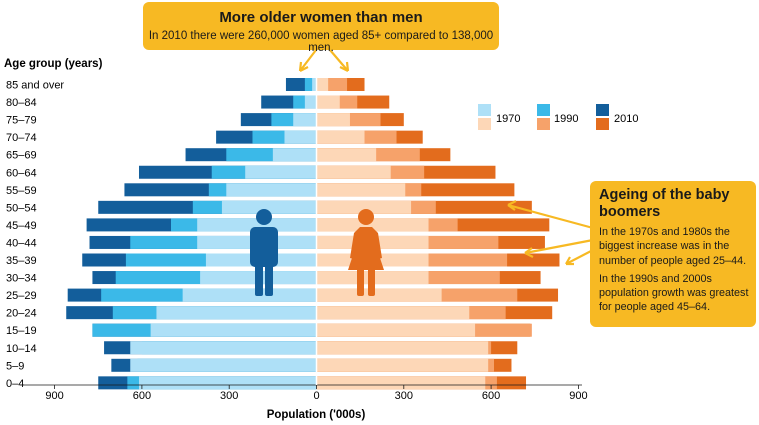  What do you see at coordinates (366, 252) in the screenshot?
I see `female-figure-icon` at bounding box center [366, 252].